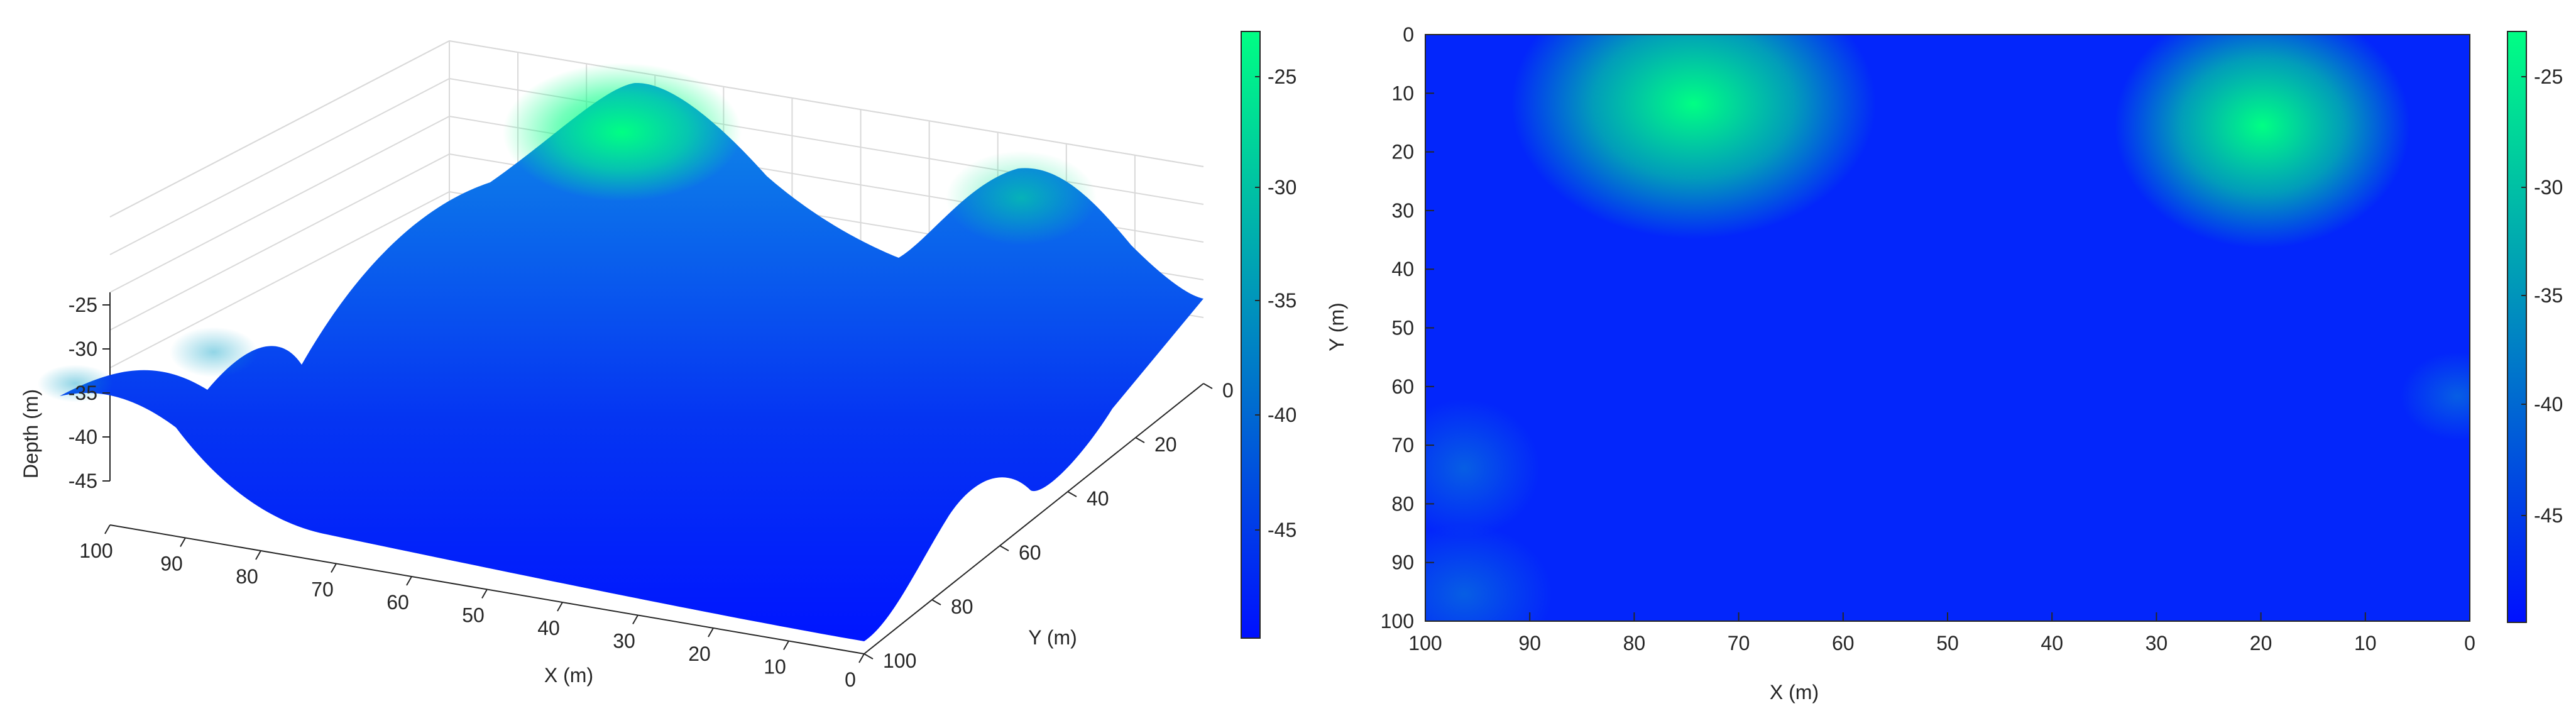 The height and width of the screenshot is (723, 2576). What do you see at coordinates (1425, 643) in the screenshot?
I see `heatmap-x-tick-label: 100` at bounding box center [1425, 643].